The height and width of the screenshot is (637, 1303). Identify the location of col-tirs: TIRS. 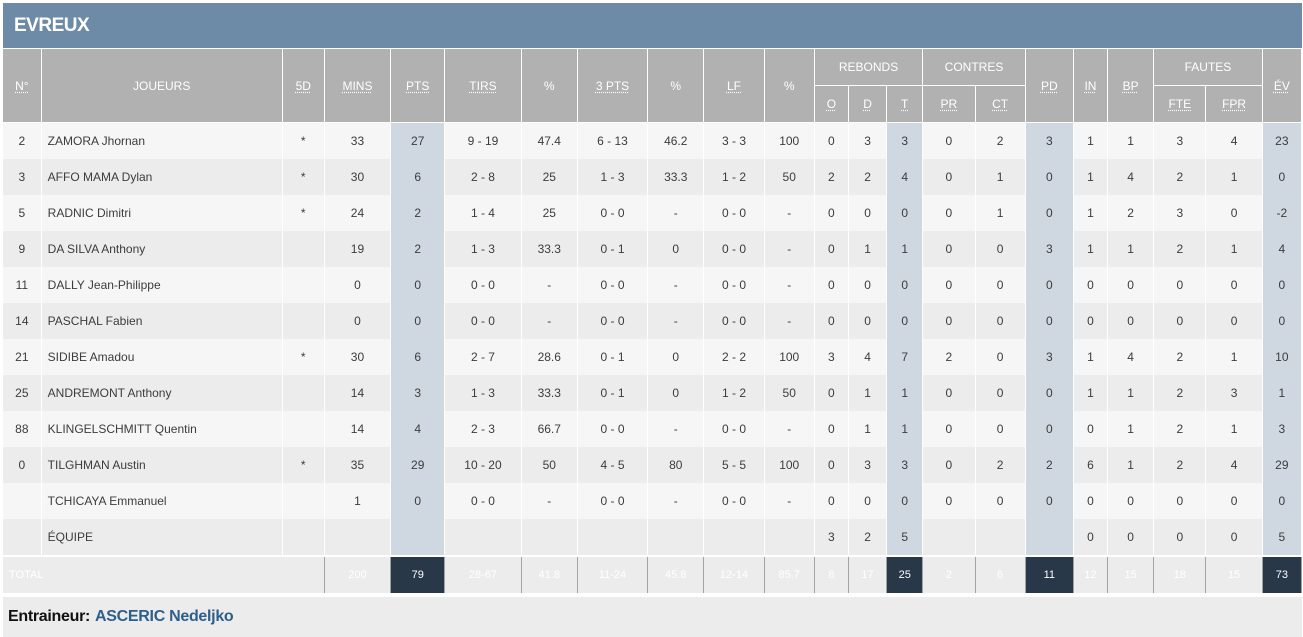
(483, 86).